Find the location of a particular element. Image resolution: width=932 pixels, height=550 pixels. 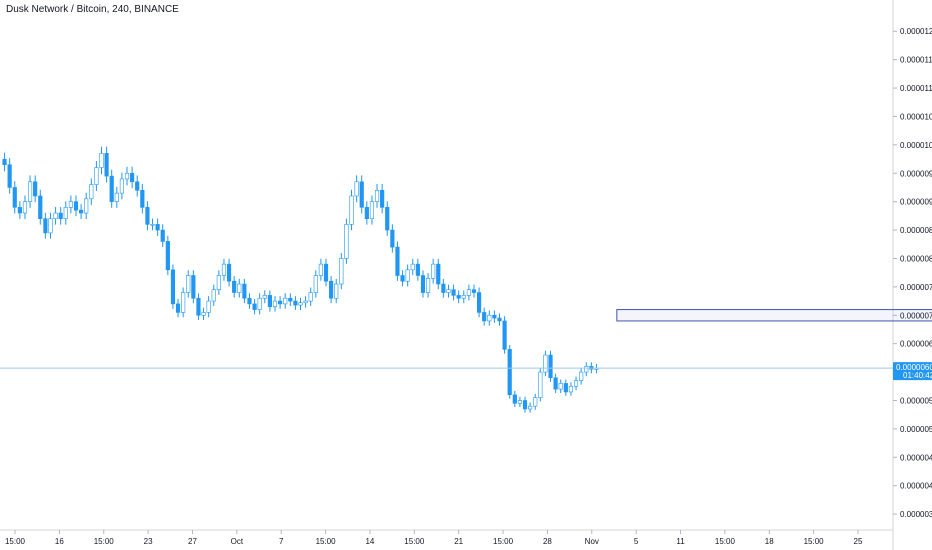

price-tick-label-2: 0.00001100 is located at coordinates (916, 88).